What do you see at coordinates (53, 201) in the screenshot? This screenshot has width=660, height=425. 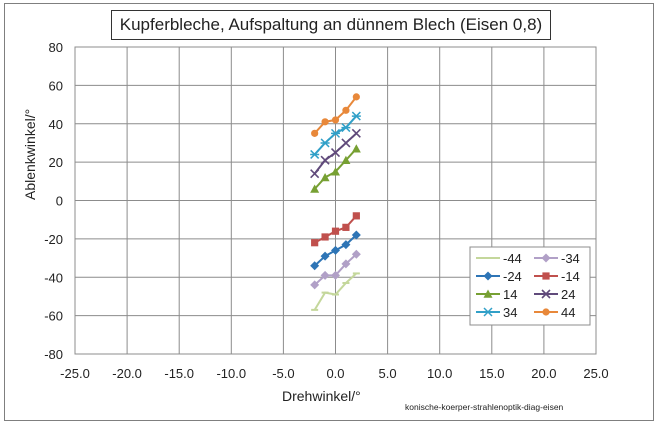 I see `y-tick-labels: -80 -60 -40 -20 0 20 40 60 80` at bounding box center [53, 201].